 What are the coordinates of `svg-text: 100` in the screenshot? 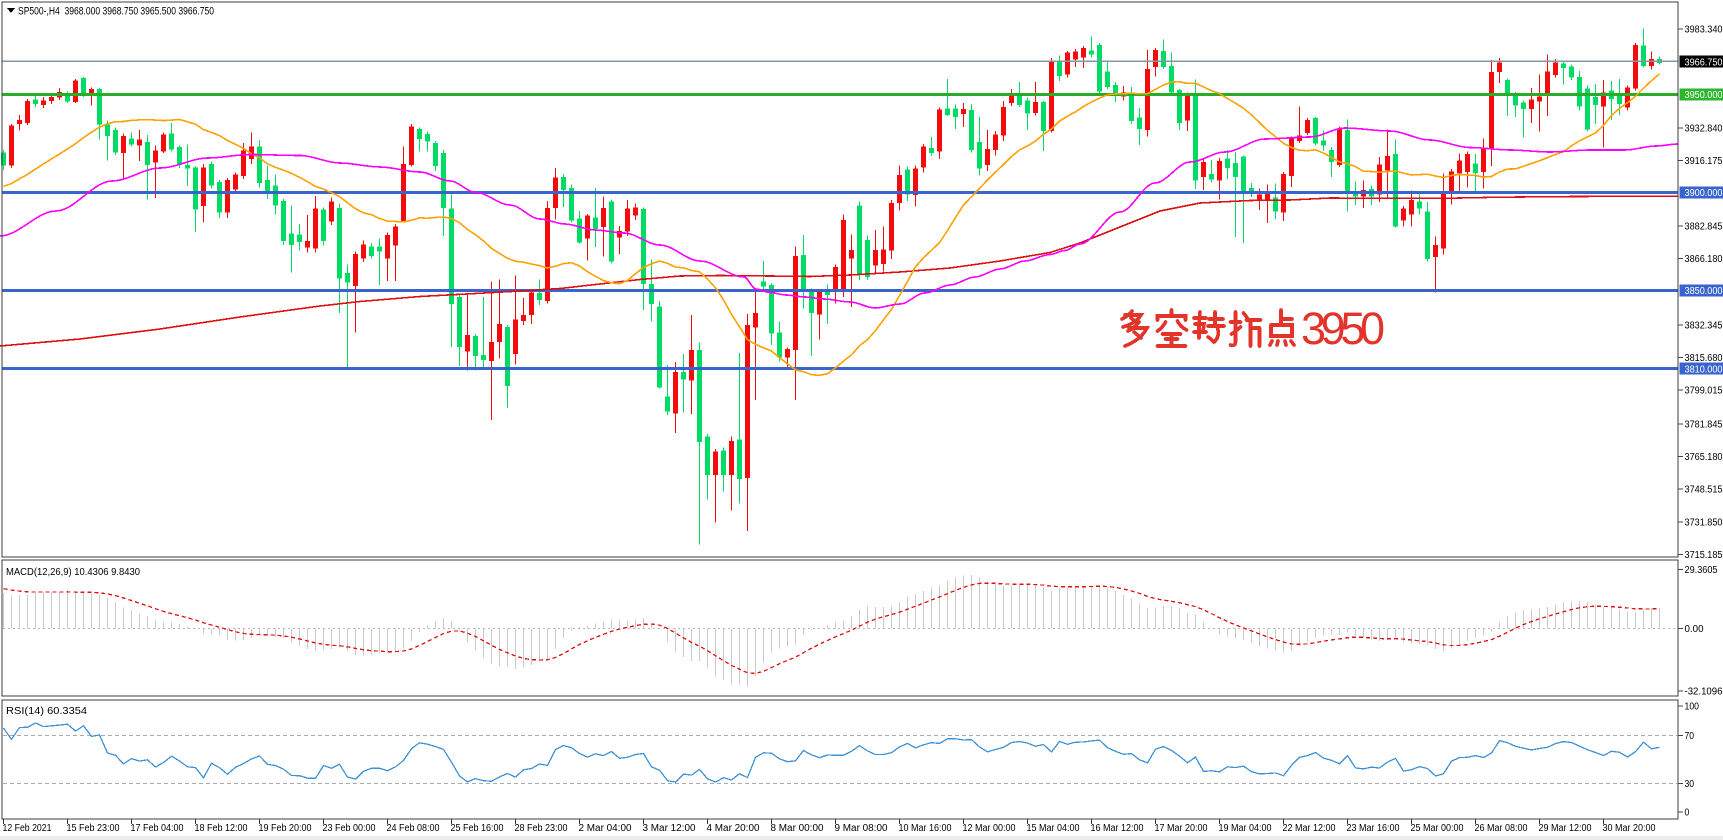 It's located at (1692, 707).